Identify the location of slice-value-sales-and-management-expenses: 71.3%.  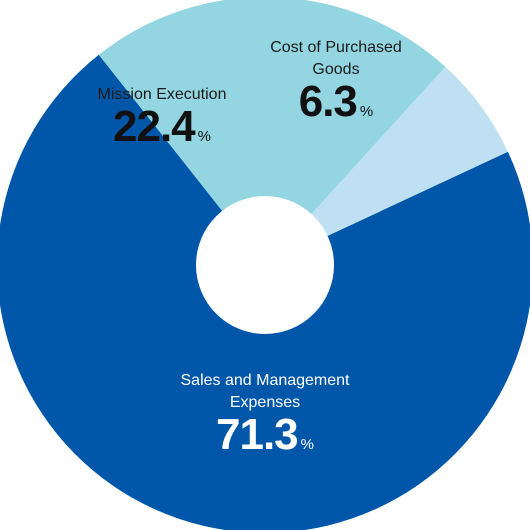
(265, 434).